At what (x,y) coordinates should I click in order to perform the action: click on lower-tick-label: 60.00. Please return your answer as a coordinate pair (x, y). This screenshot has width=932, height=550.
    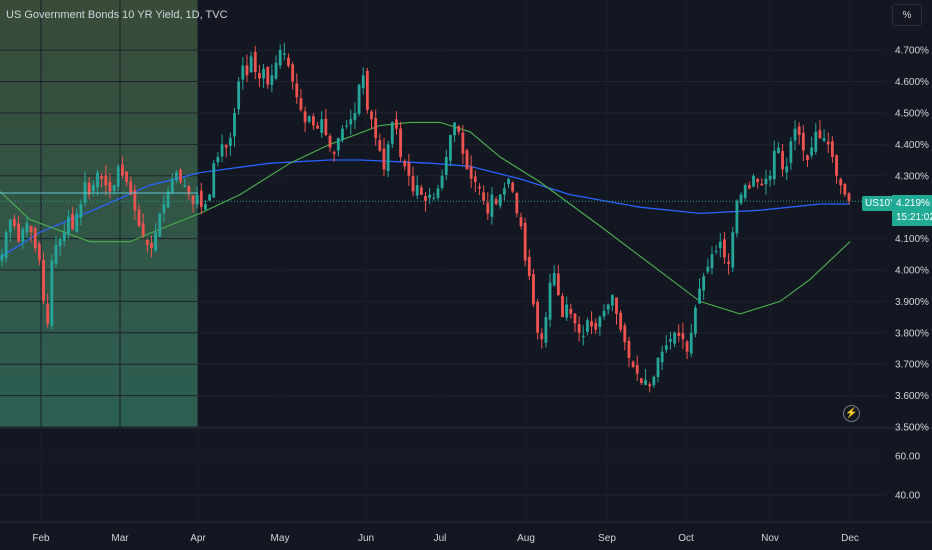
    Looking at the image, I should click on (907, 457).